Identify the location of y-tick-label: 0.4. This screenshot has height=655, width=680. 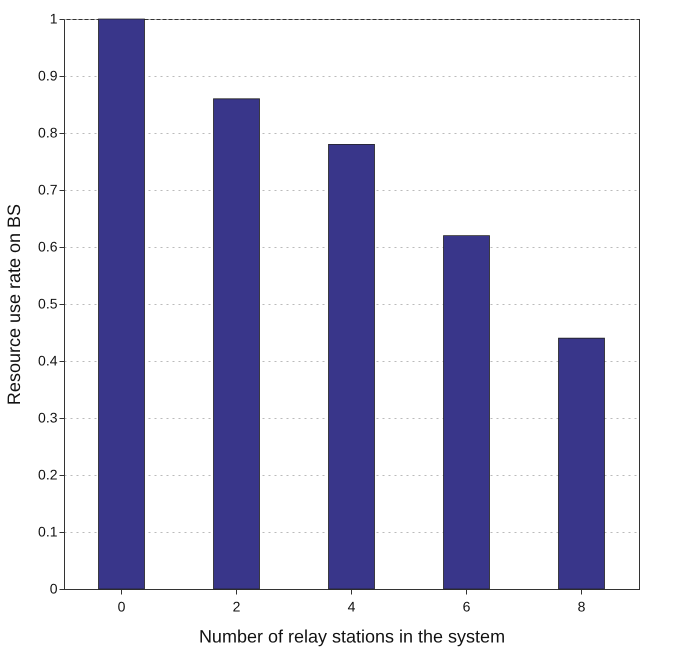
(48, 360).